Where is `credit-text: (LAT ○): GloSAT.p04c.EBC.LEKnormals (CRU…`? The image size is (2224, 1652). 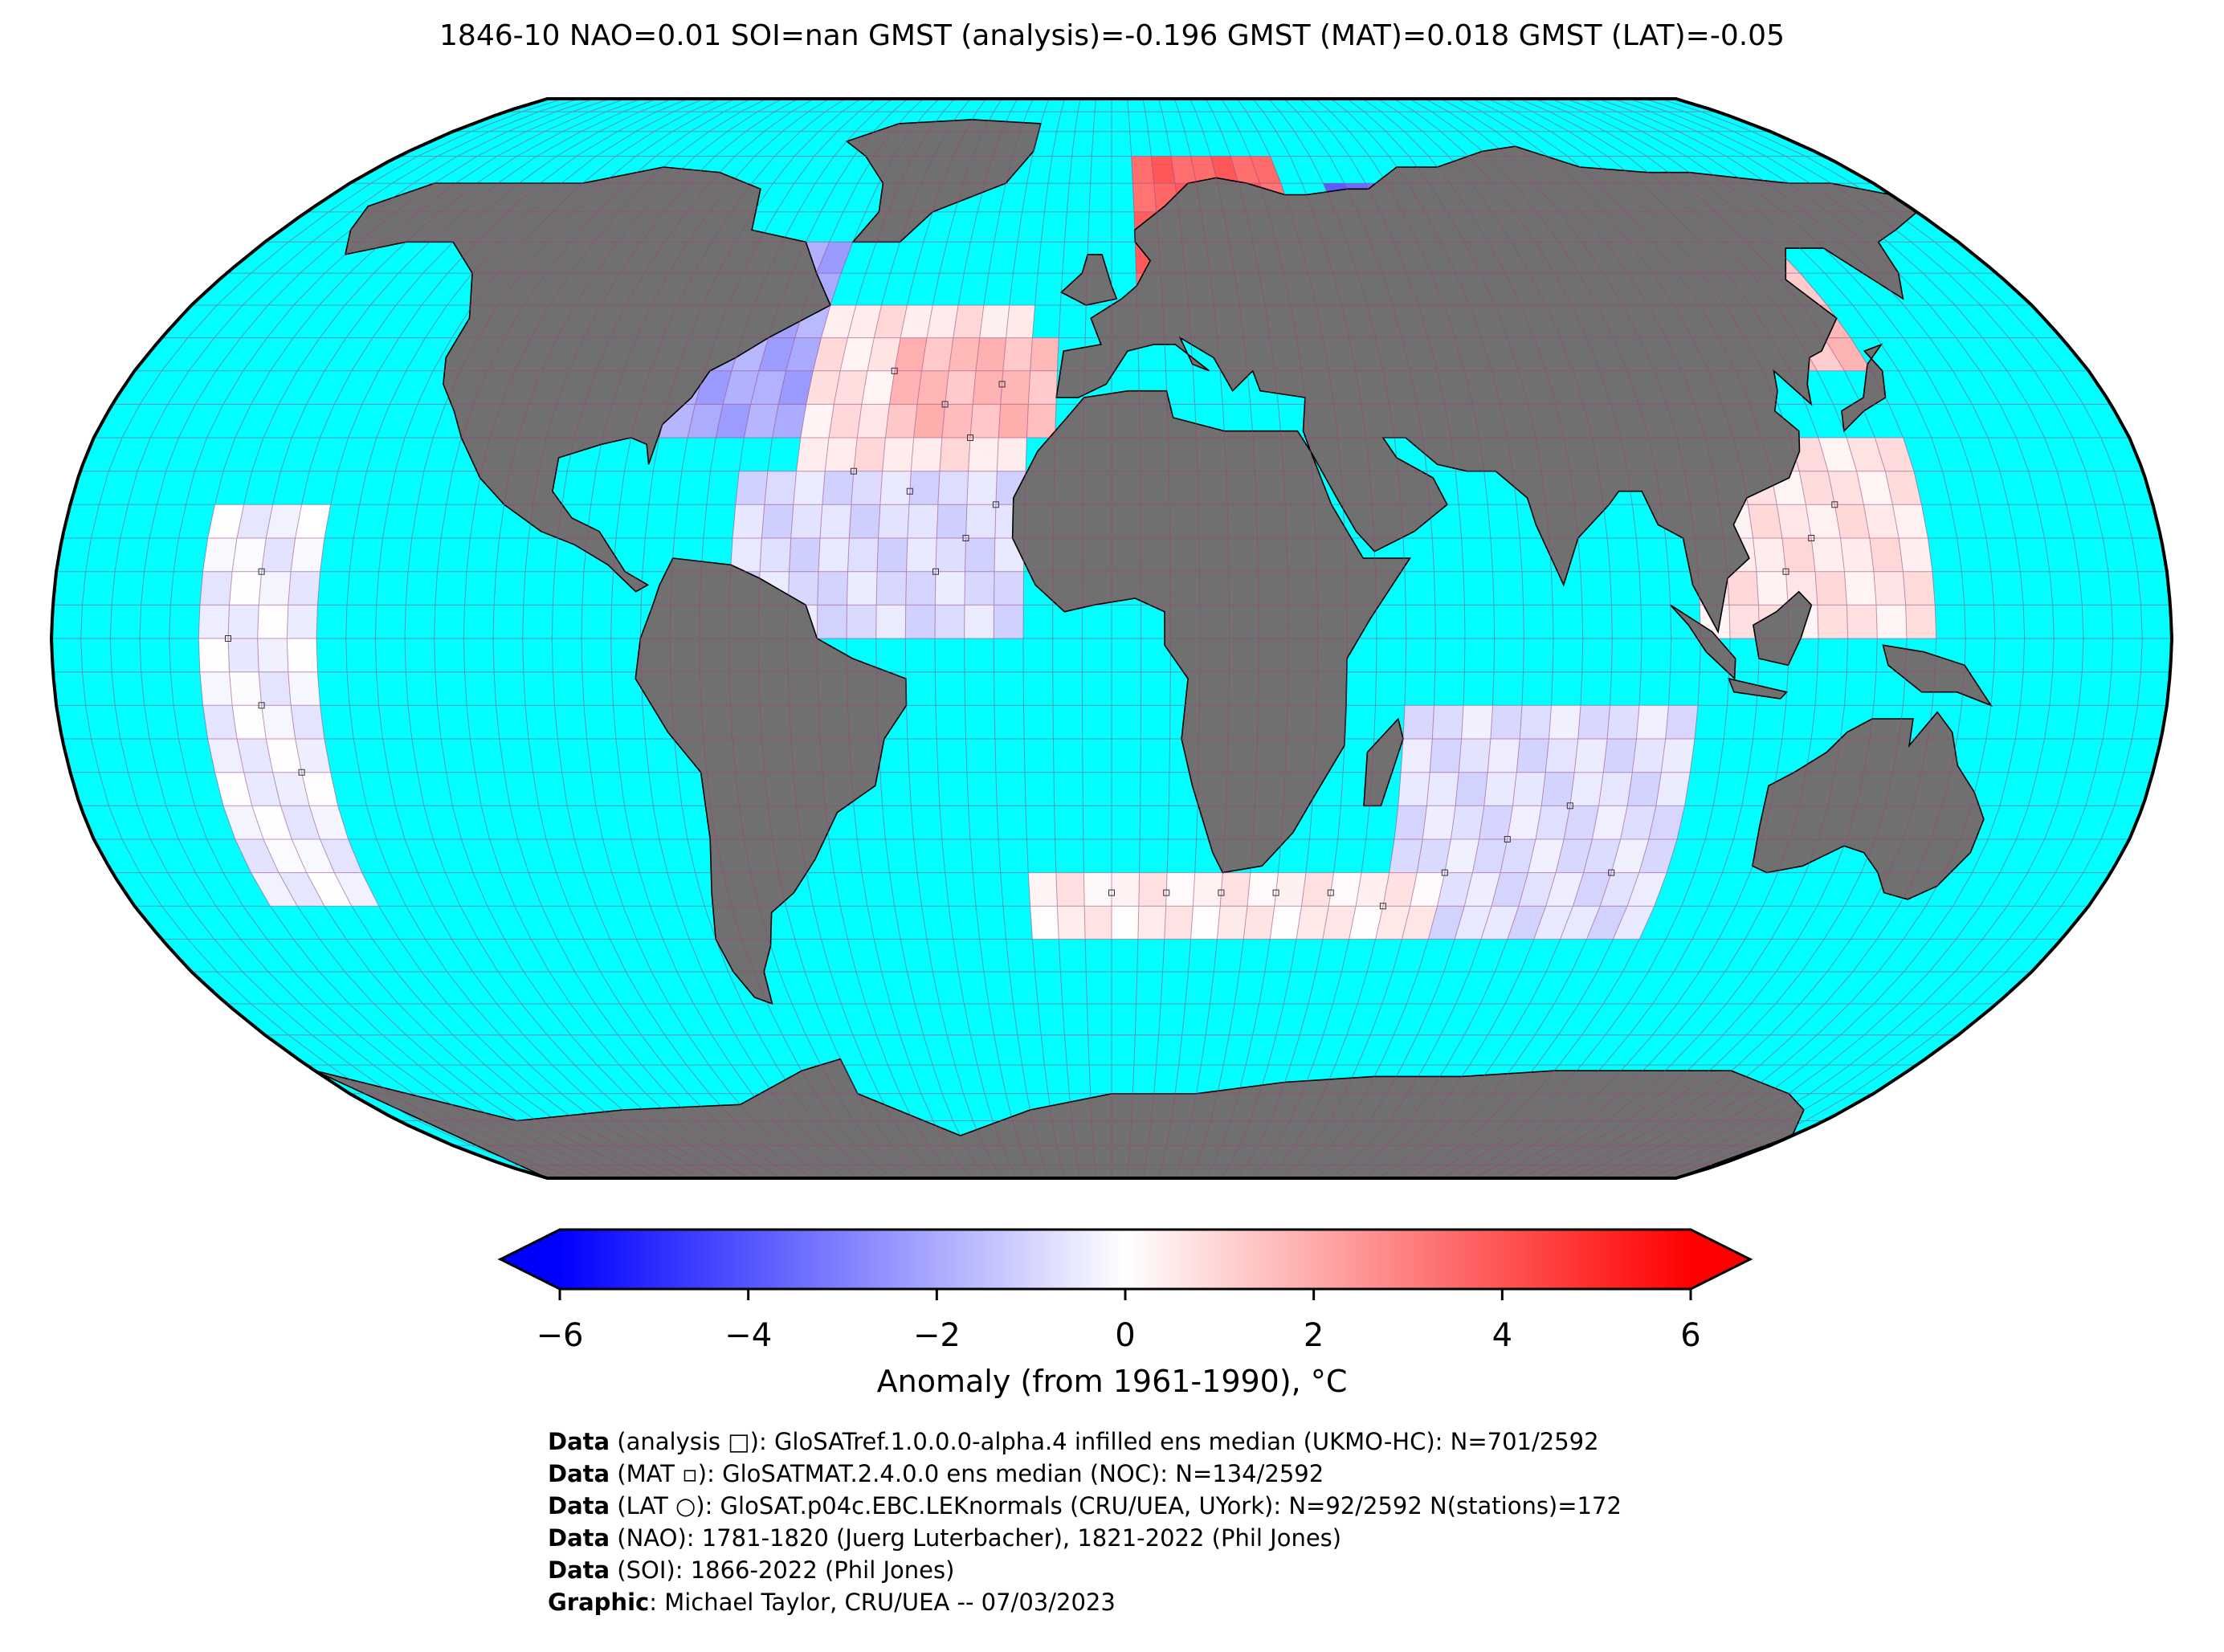
credit-text: (LAT ○): GloSAT.p04c.EBC.LEKnormals (CRU… is located at coordinates (1116, 1505).